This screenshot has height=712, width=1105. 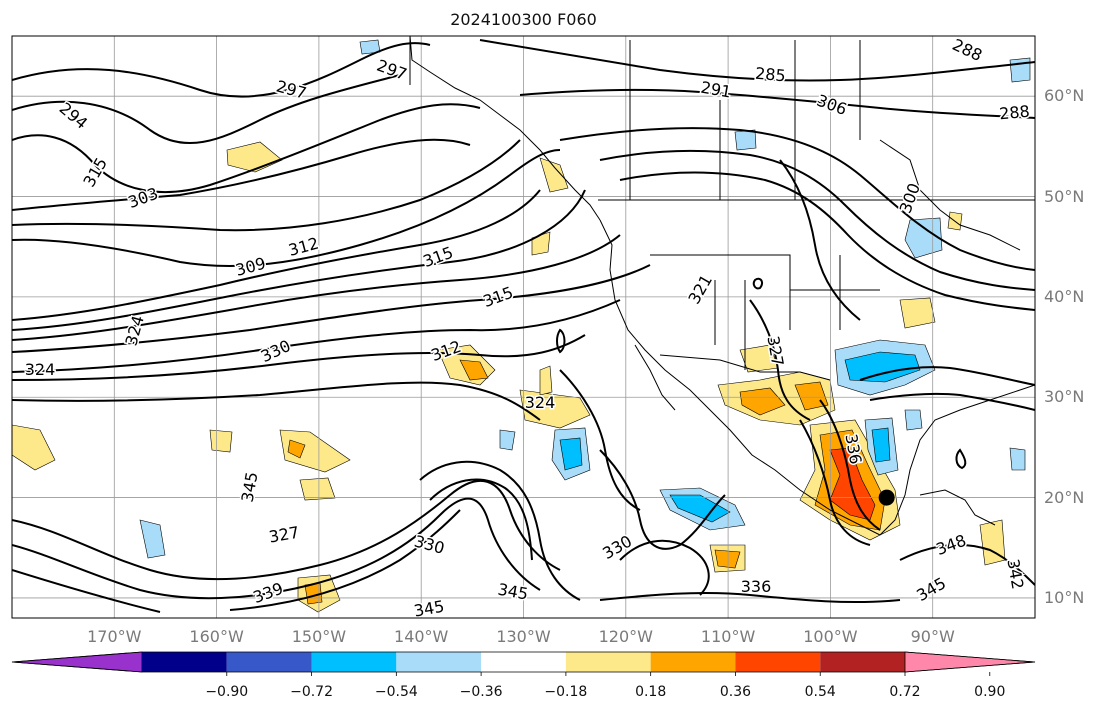 What do you see at coordinates (1014, 113) in the screenshot?
I see `contour-label: 288` at bounding box center [1014, 113].